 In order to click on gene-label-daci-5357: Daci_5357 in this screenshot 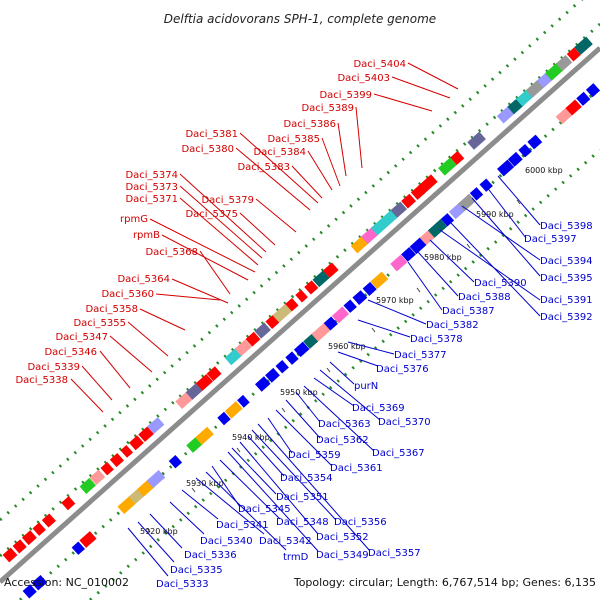, I will do `click(394, 553)`.